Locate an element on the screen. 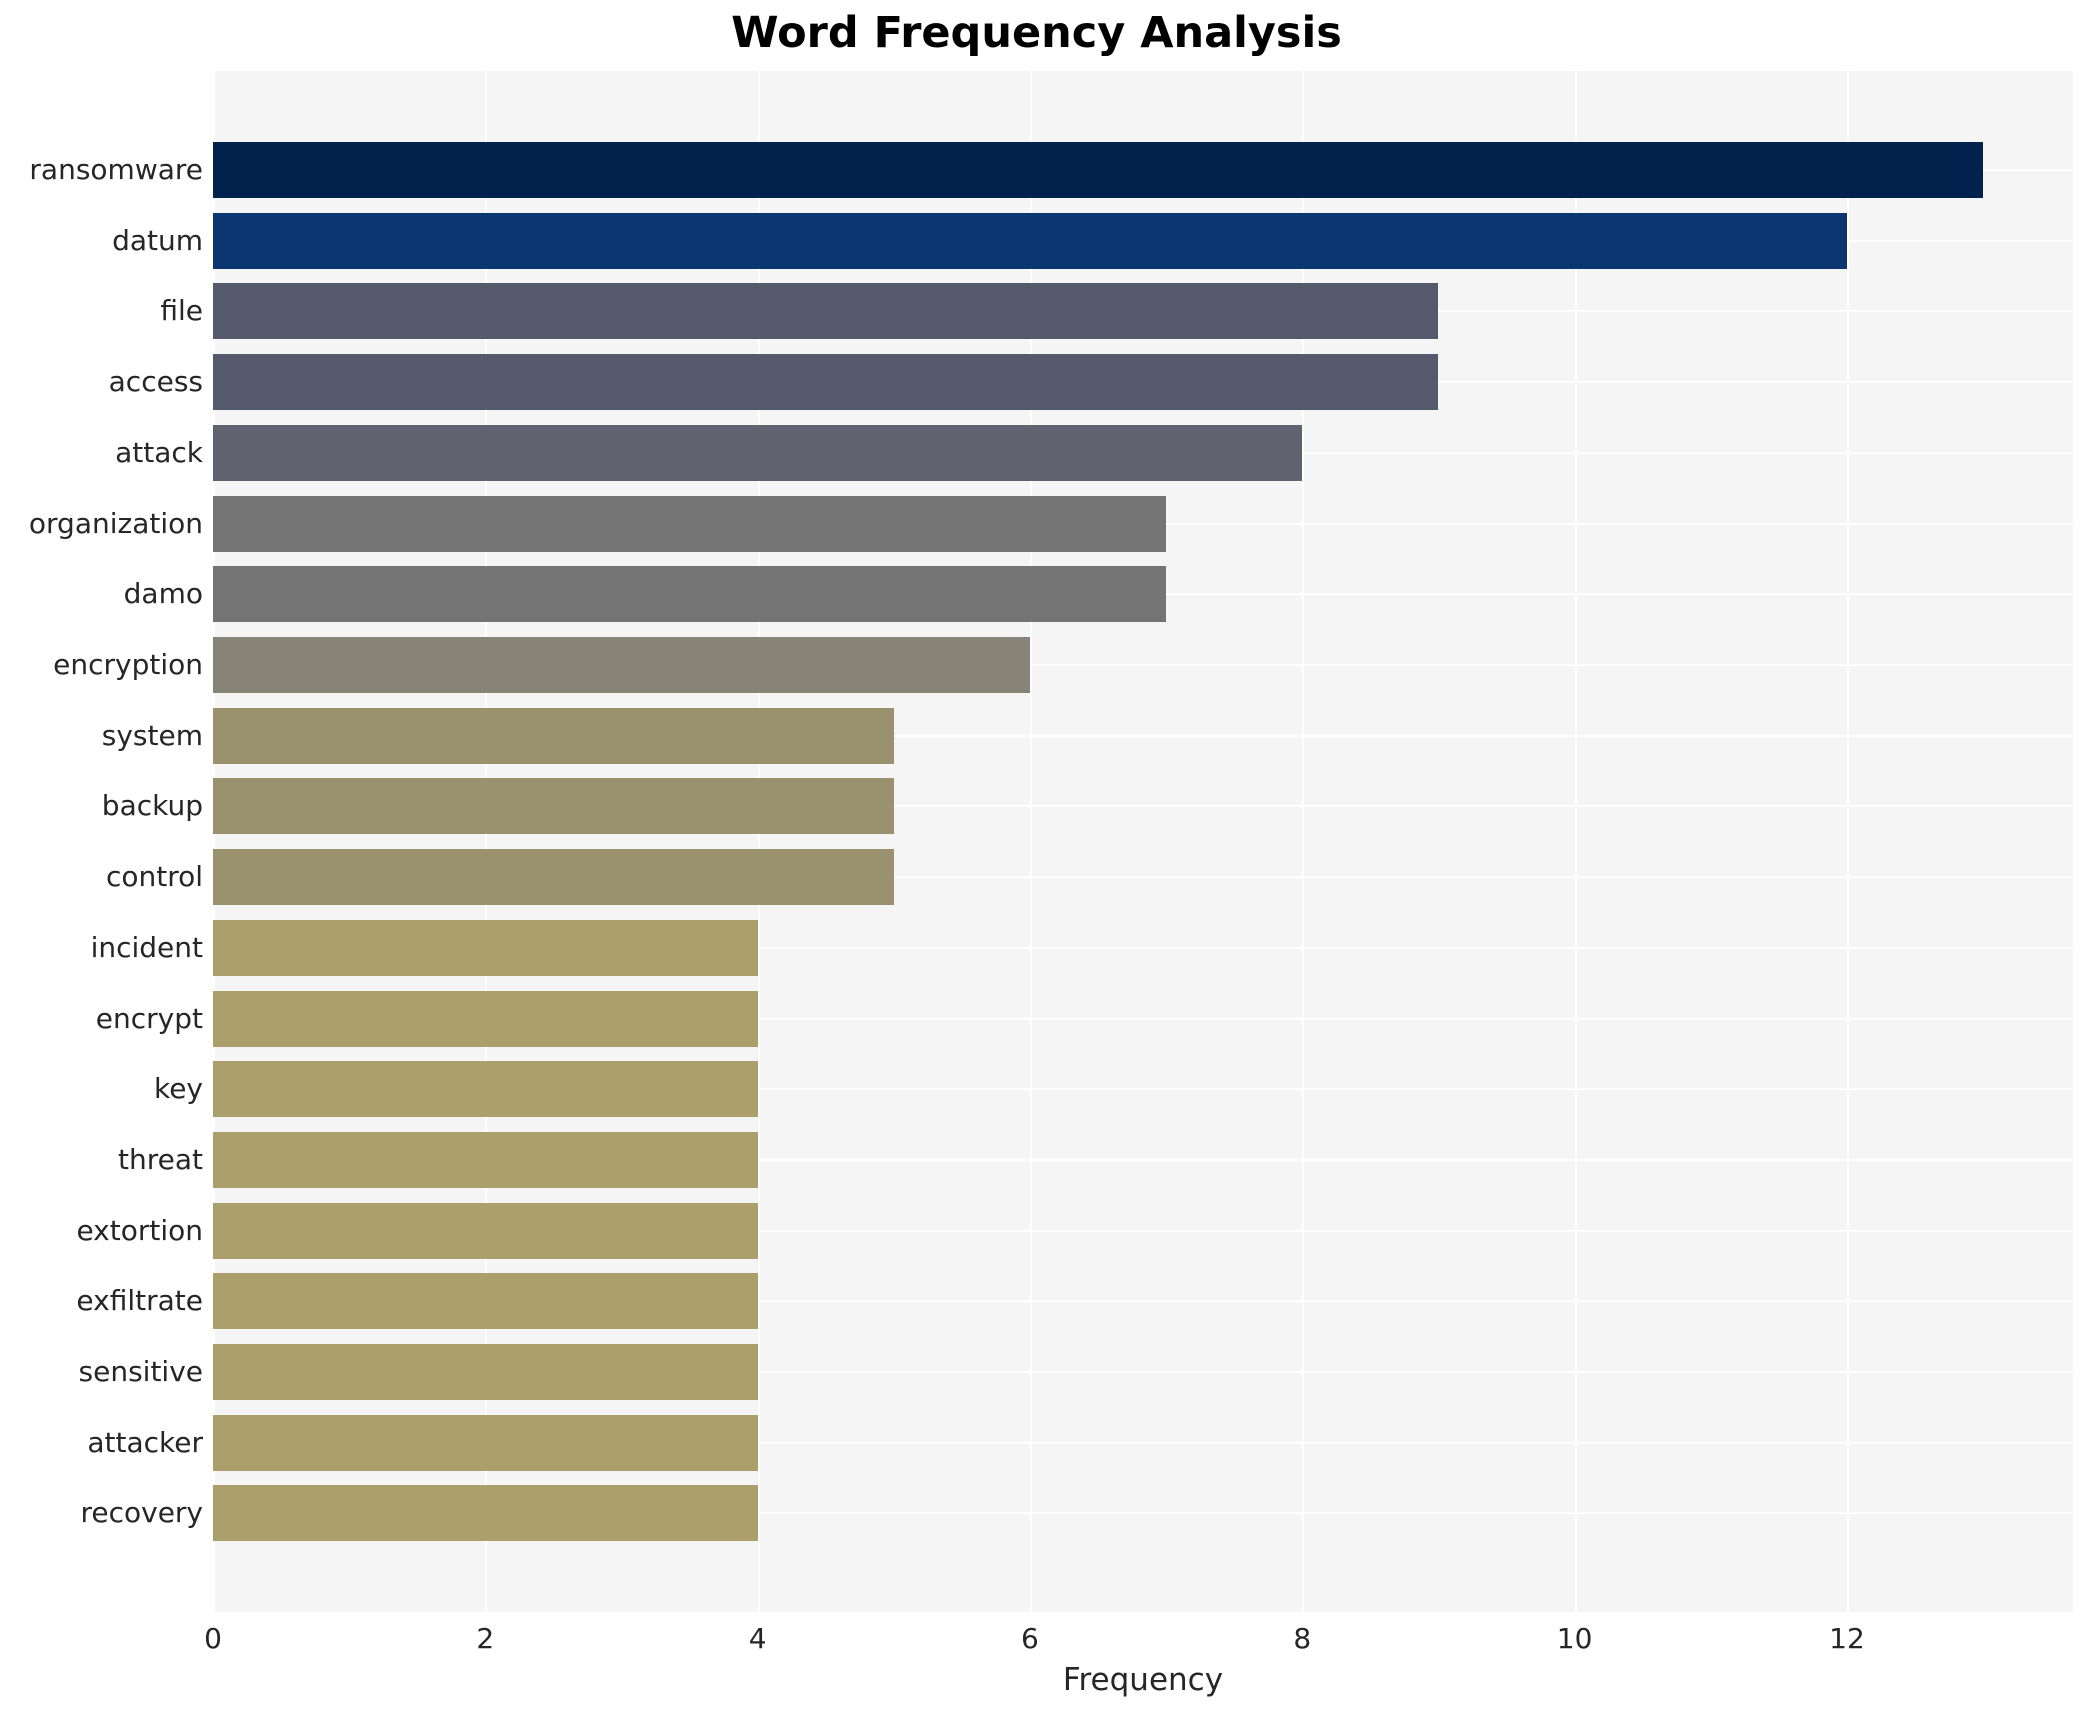 The width and height of the screenshot is (2093, 1710). bar-incident is located at coordinates (485, 947).